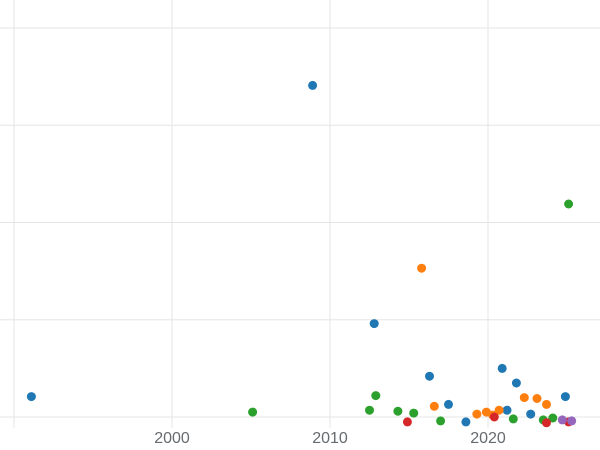 The width and height of the screenshot is (600, 450). What do you see at coordinates (330, 438) in the screenshot?
I see `x-tick-label: 2010` at bounding box center [330, 438].